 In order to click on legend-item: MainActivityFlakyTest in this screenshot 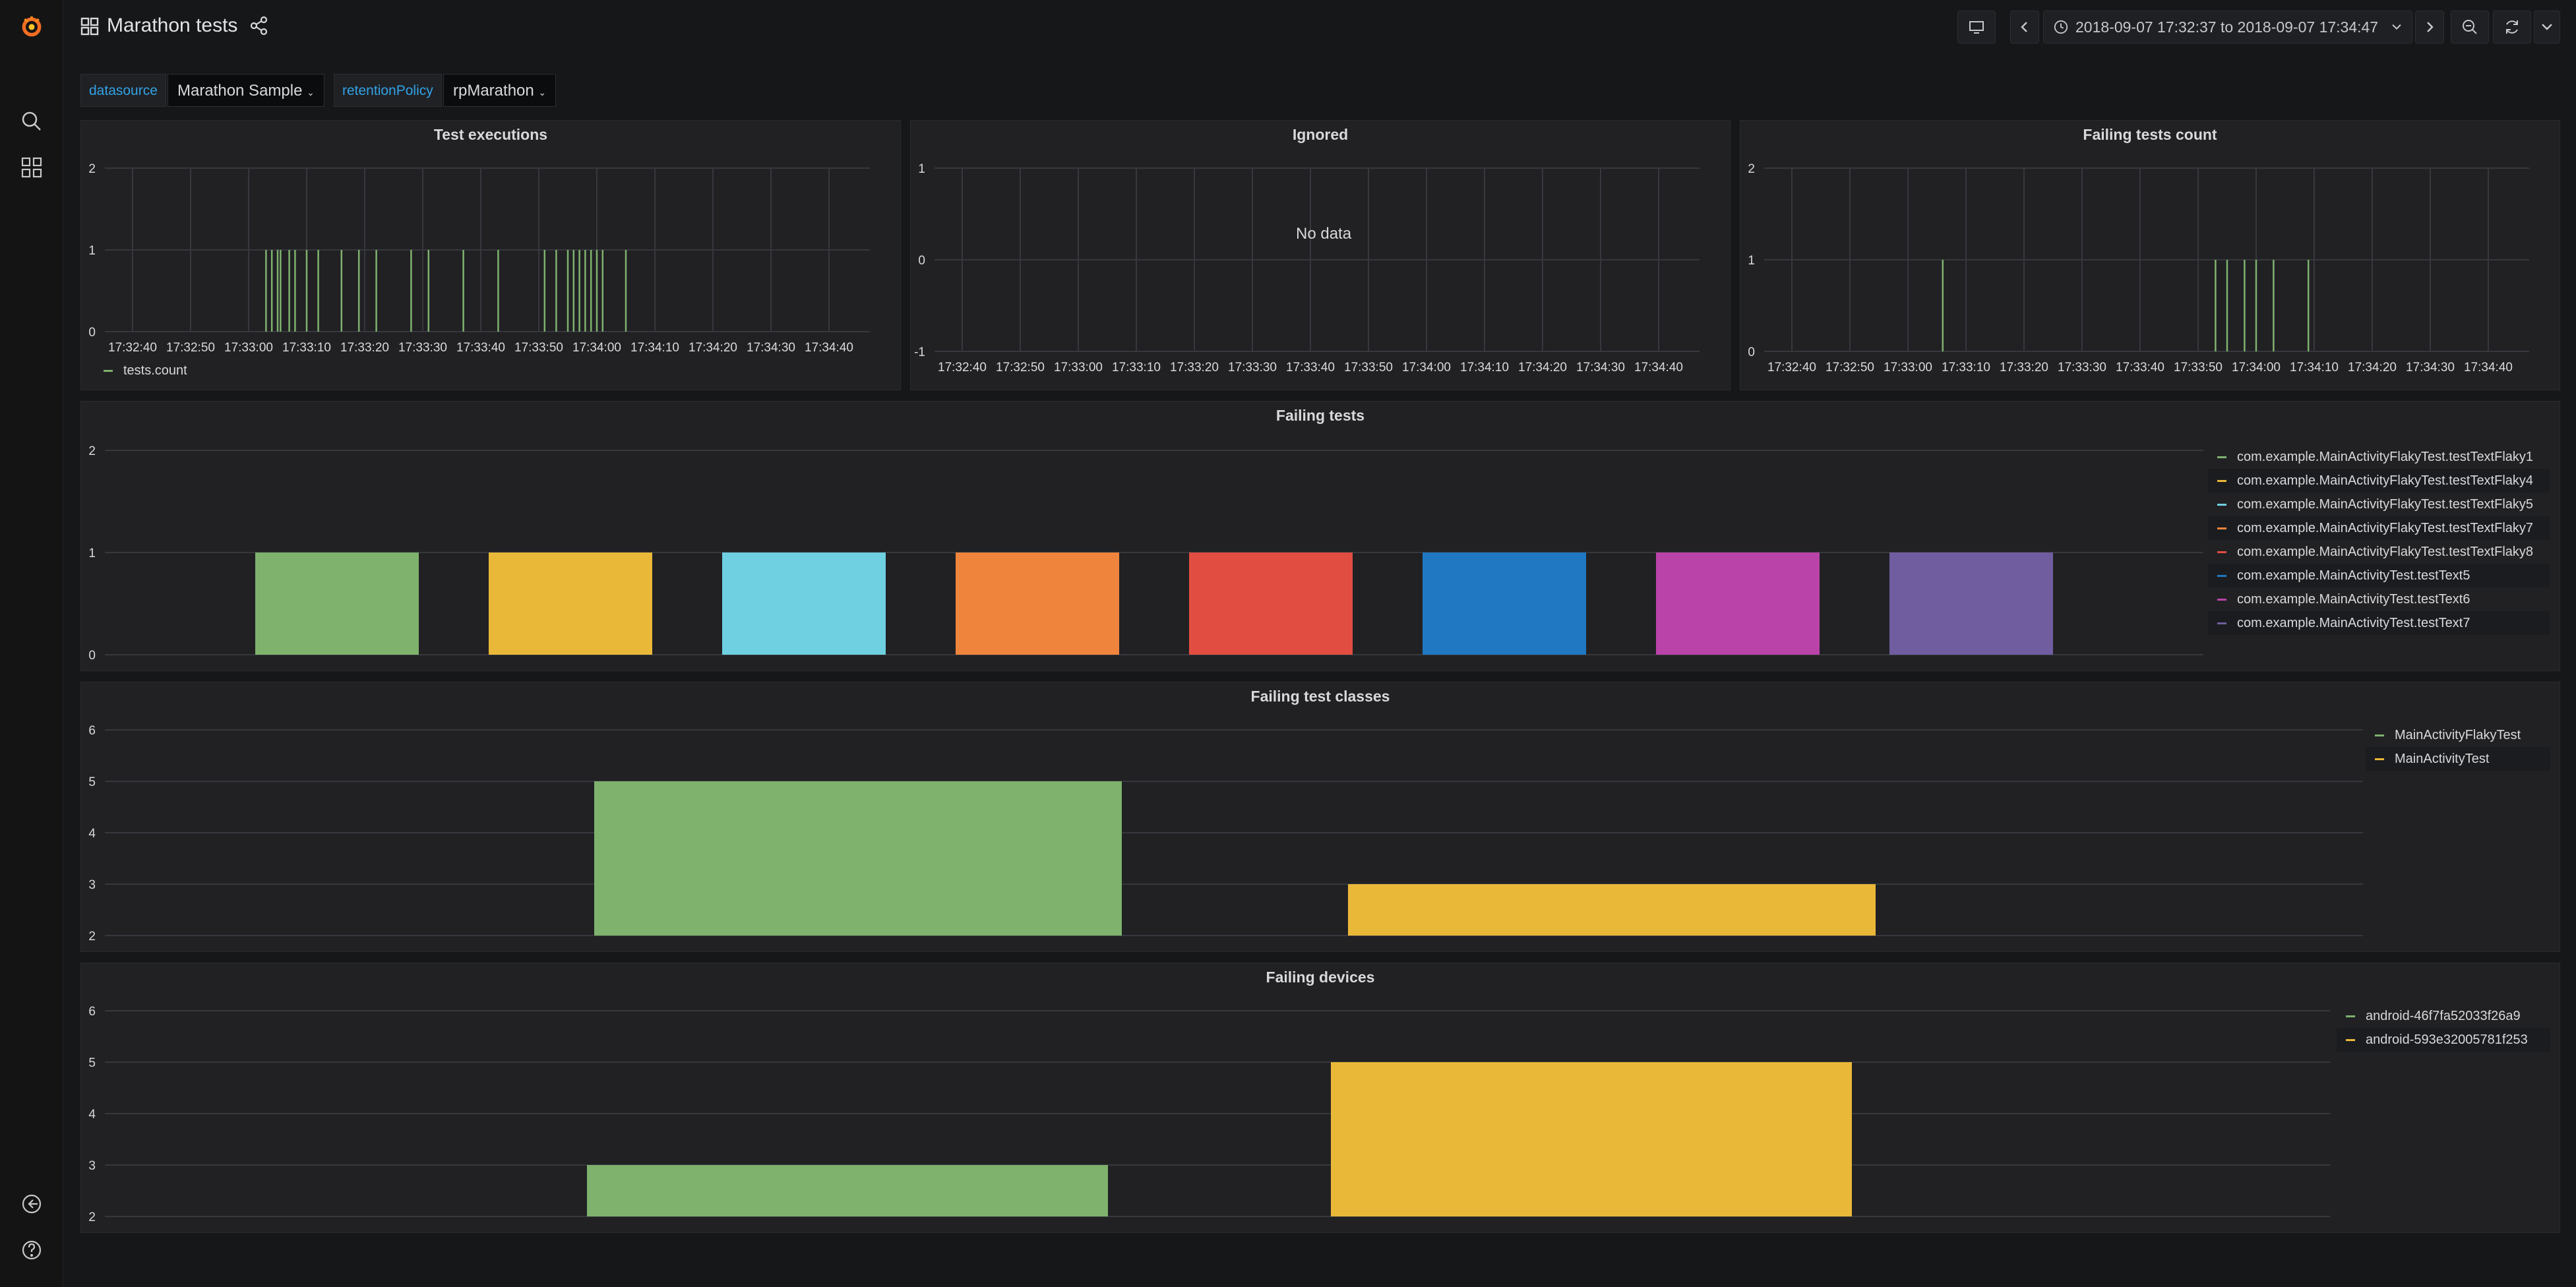, I will do `click(2458, 735)`.